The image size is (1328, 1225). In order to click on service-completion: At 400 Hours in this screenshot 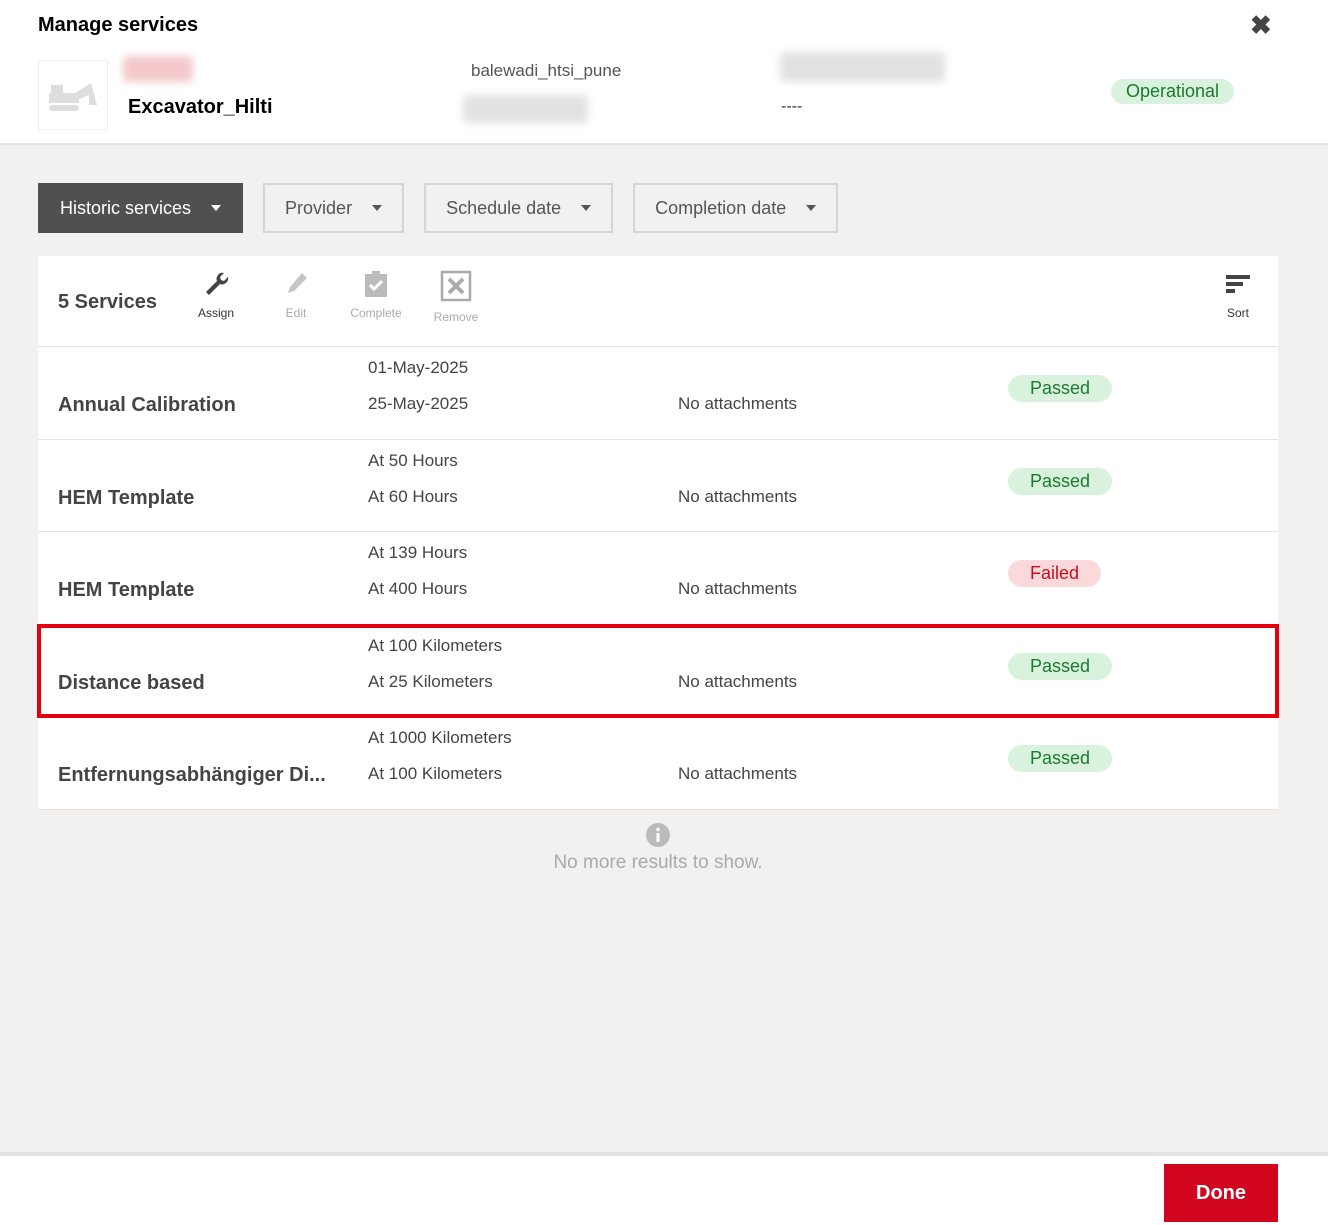, I will do `click(418, 588)`.